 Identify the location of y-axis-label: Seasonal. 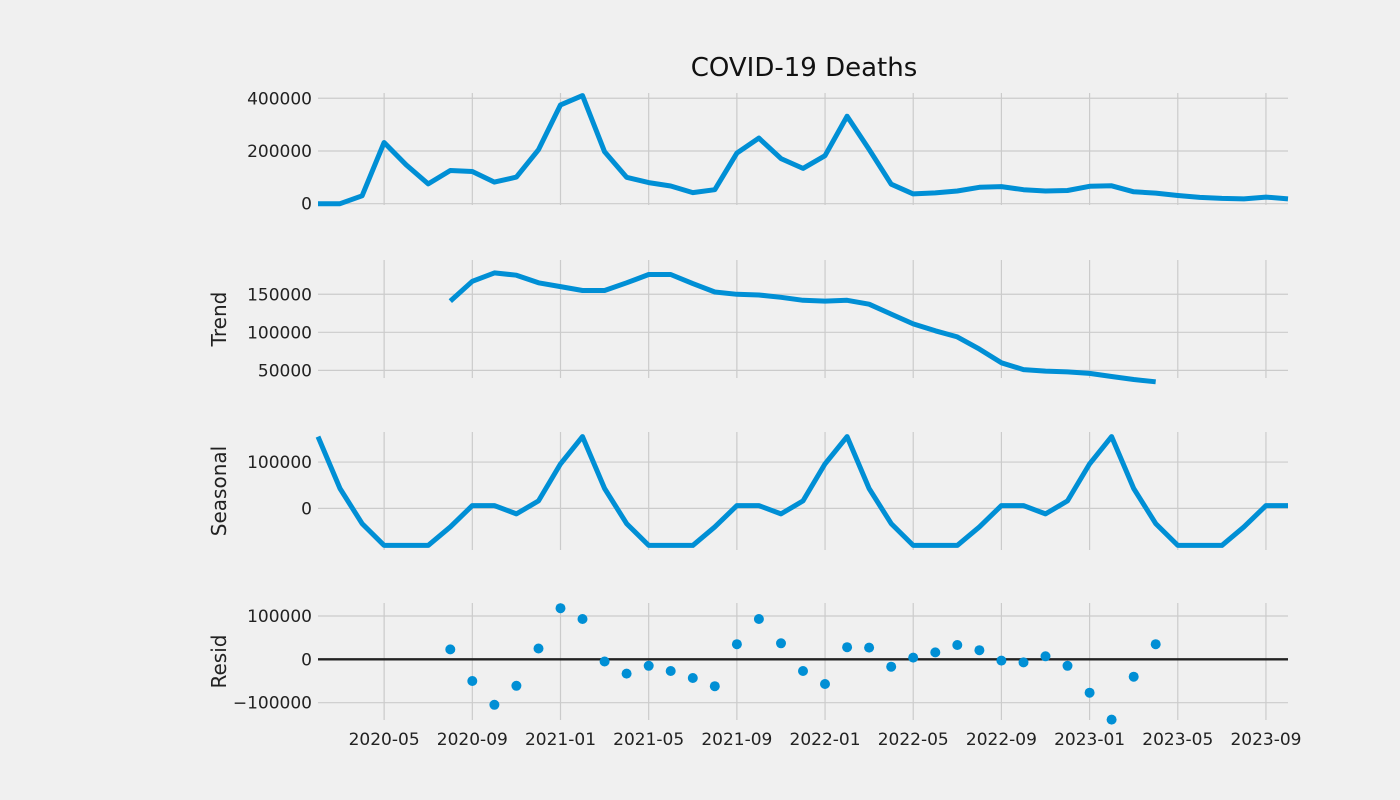
(219, 491).